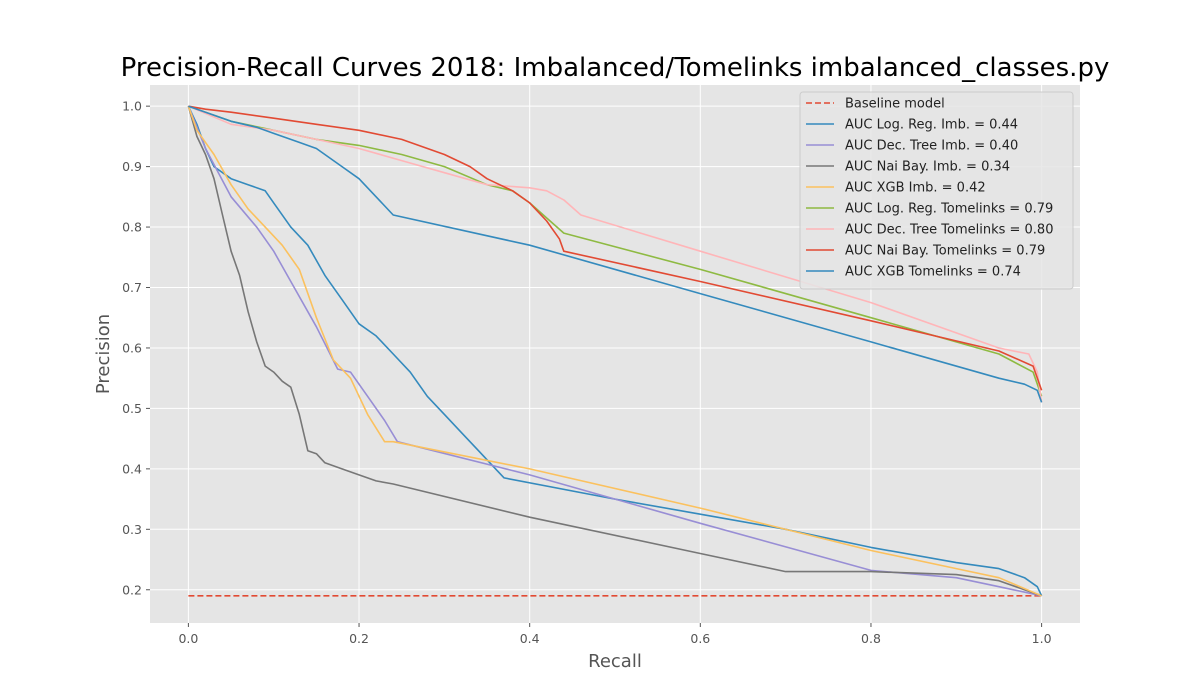 Image resolution: width=1200 pixels, height=700 pixels. I want to click on legend-entry-label: AUC Log. Reg. Imb. = 0.44, so click(931, 125).